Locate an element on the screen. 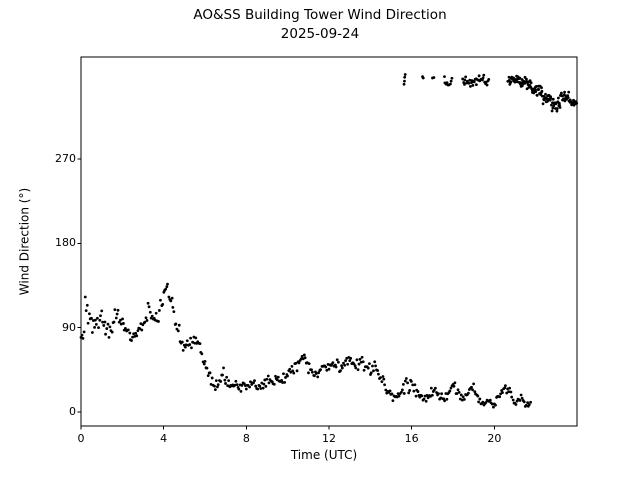 The height and width of the screenshot is (480, 640). x-axis-label: Time (UTC) is located at coordinates (324, 455).